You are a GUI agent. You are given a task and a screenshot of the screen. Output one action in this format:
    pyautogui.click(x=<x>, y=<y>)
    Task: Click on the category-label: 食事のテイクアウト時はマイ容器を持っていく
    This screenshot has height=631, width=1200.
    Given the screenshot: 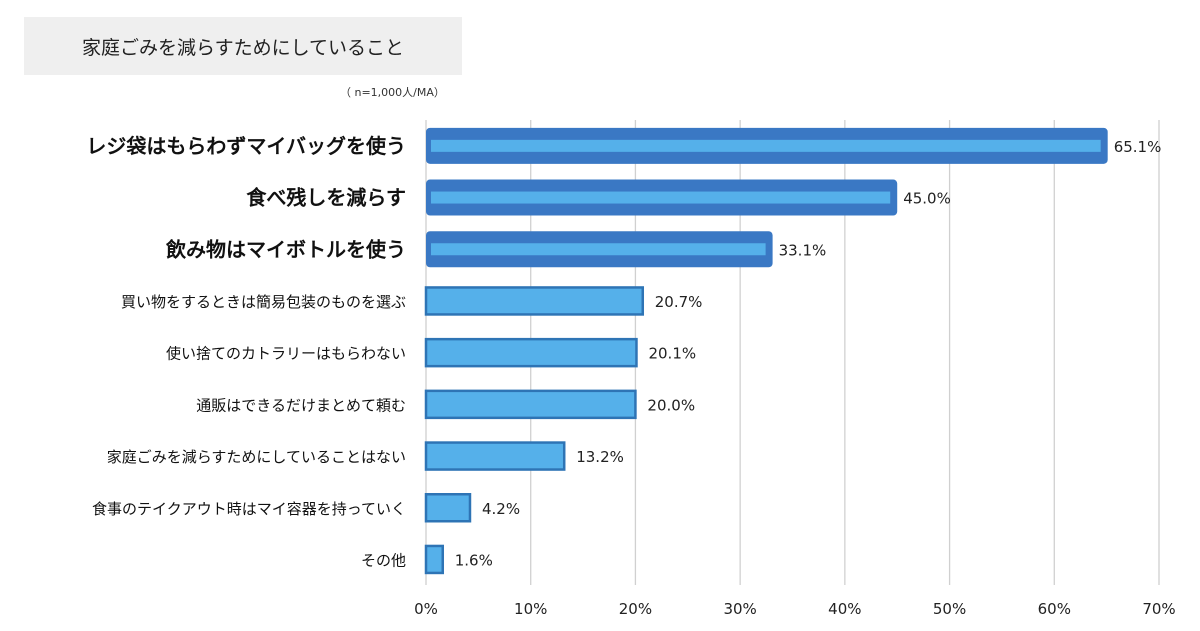 What is the action you would take?
    pyautogui.click(x=249, y=509)
    